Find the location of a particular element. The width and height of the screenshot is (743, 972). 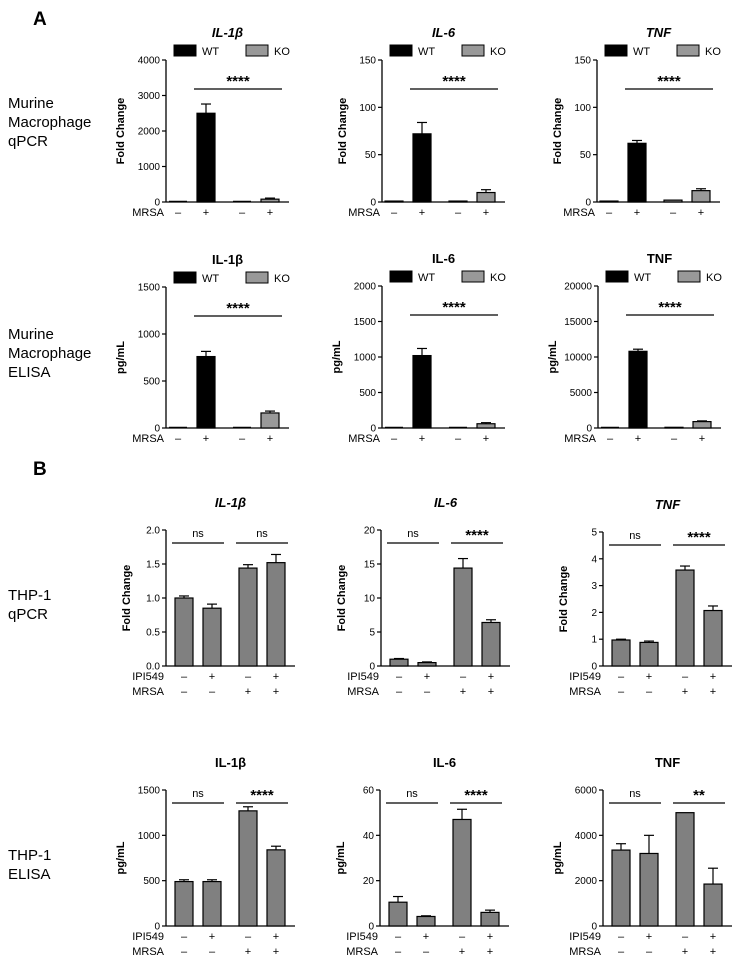

y-tick-label: 100 is located at coordinates (367, 108).